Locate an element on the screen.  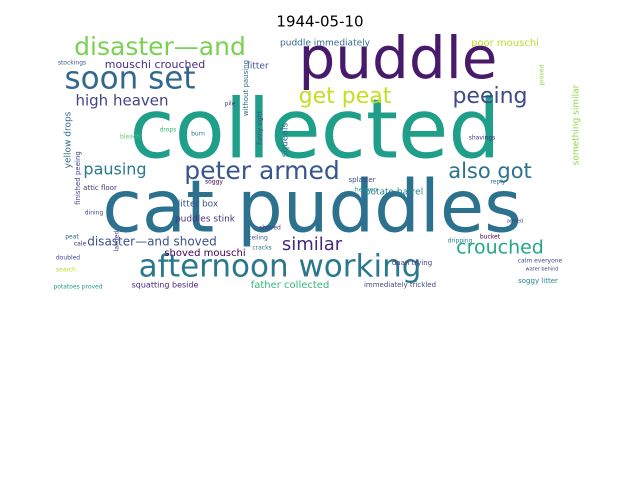
word: armed is located at coordinates (515, 222).